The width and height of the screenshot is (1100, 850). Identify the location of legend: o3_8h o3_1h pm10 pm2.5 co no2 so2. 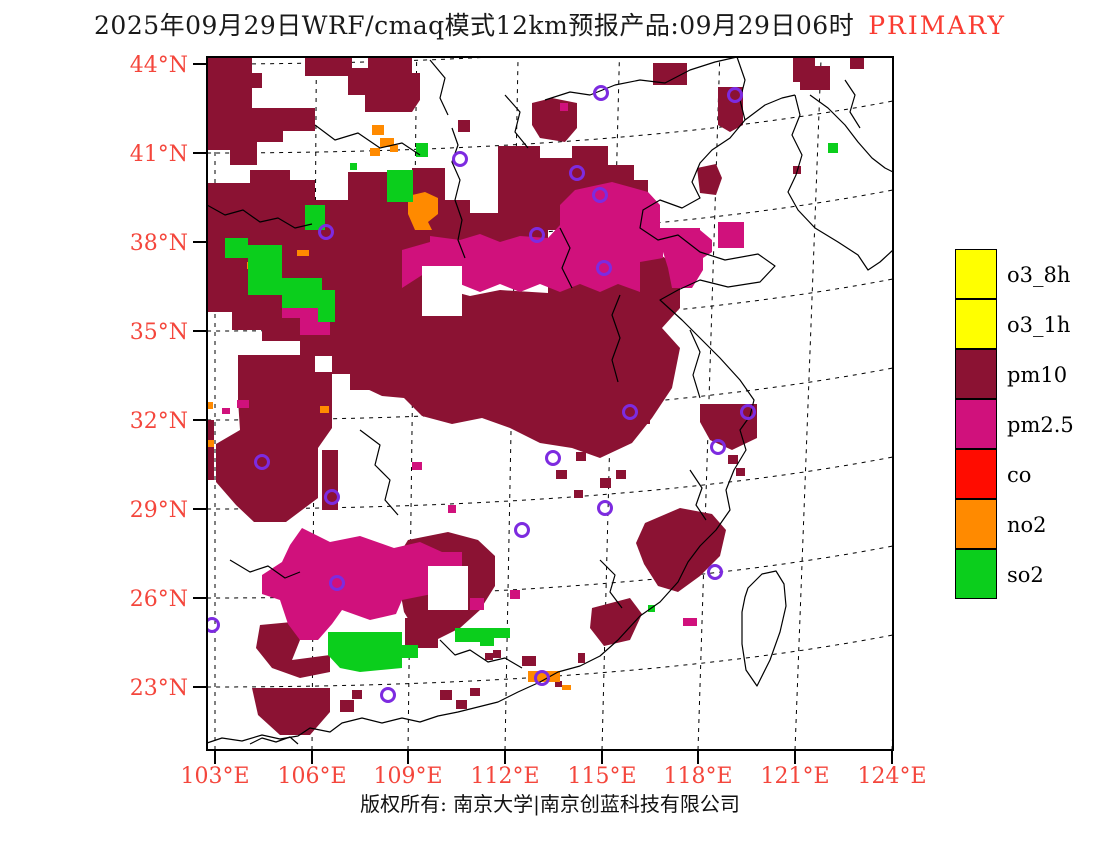
(1014, 424).